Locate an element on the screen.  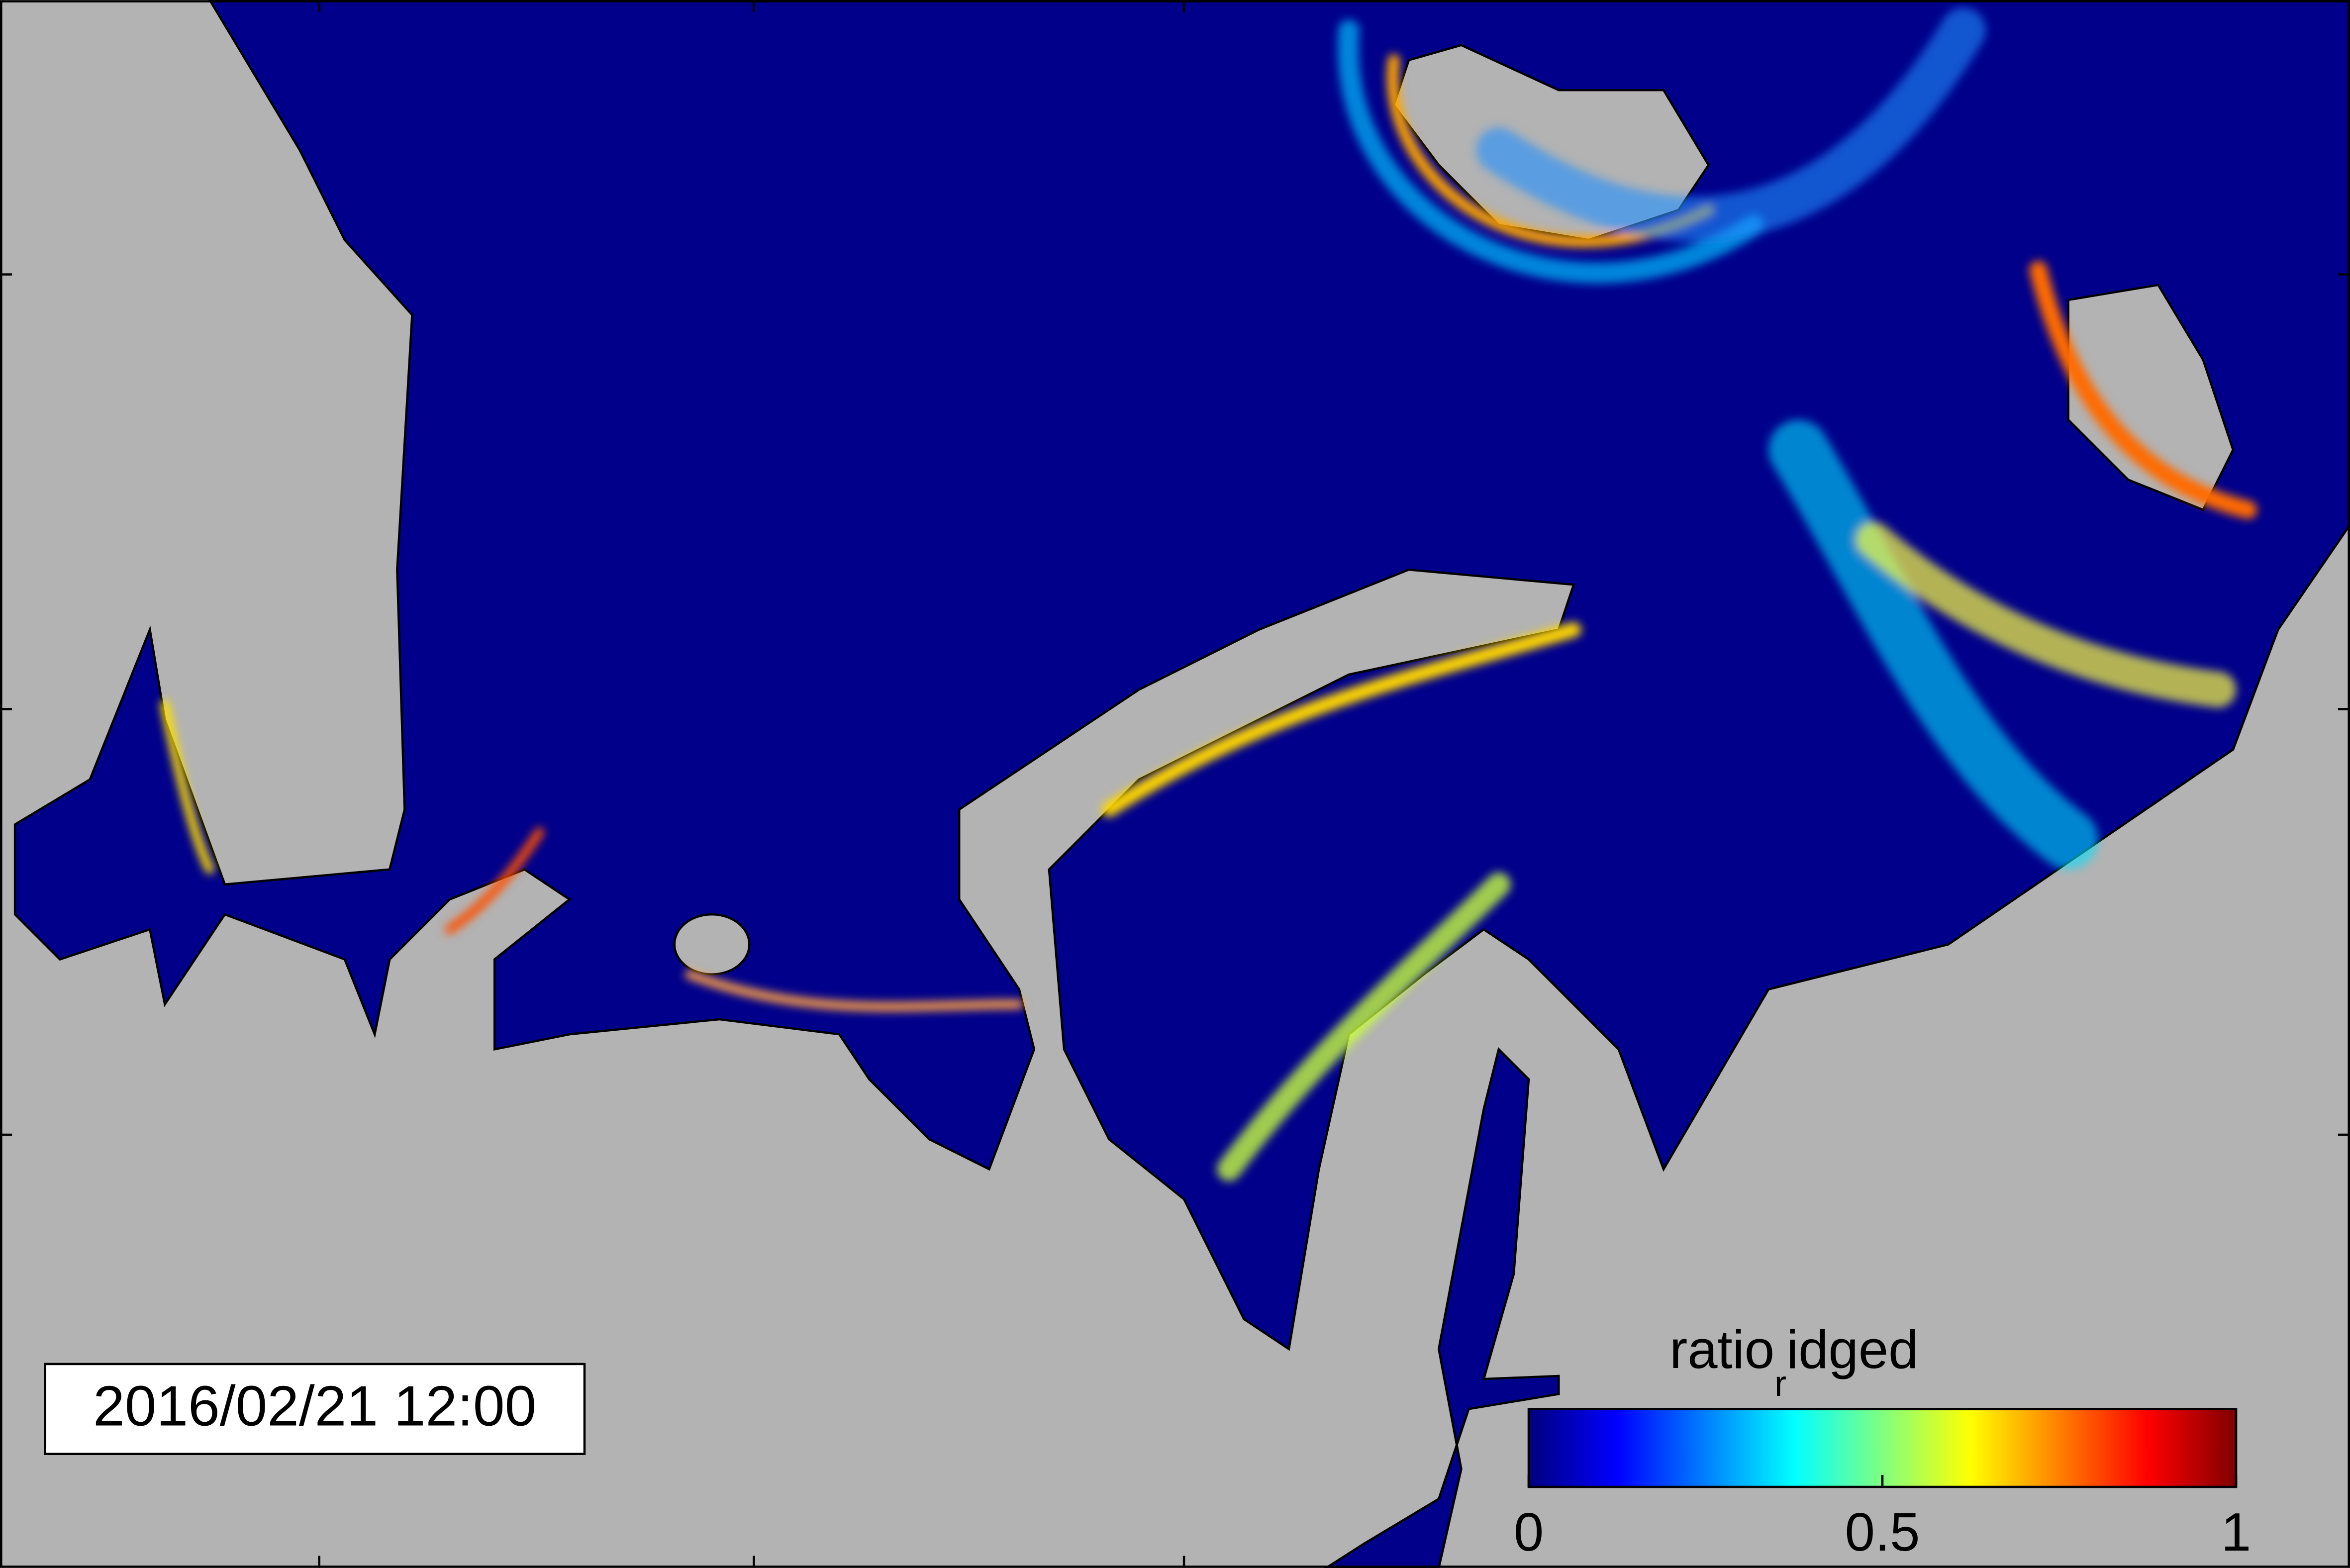
label-main: ratio is located at coordinates (1721, 1349).